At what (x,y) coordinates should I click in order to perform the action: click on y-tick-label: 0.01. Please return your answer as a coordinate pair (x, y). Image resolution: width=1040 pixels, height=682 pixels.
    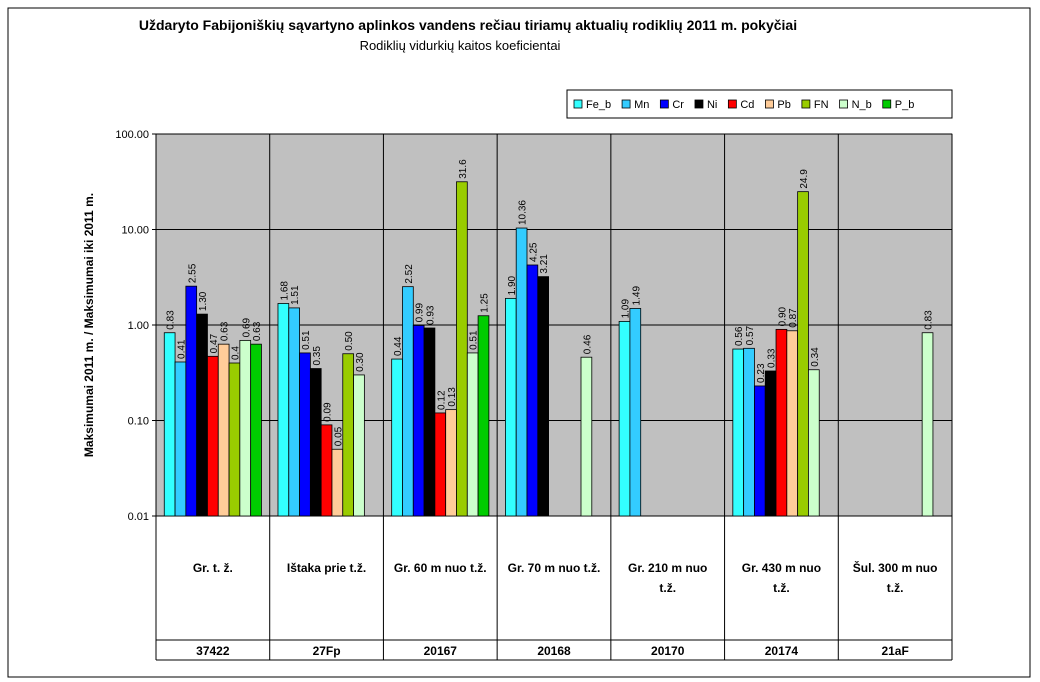
    Looking at the image, I should click on (138, 517).